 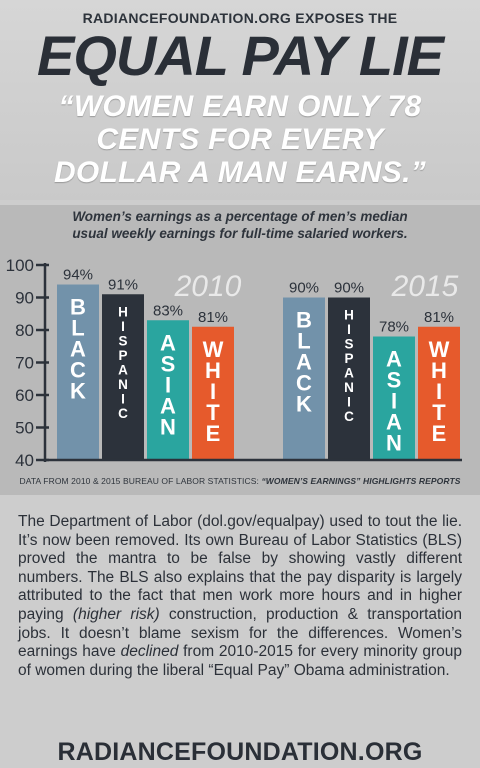 What do you see at coordinates (439, 393) in the screenshot?
I see `bar-2015-white` at bounding box center [439, 393].